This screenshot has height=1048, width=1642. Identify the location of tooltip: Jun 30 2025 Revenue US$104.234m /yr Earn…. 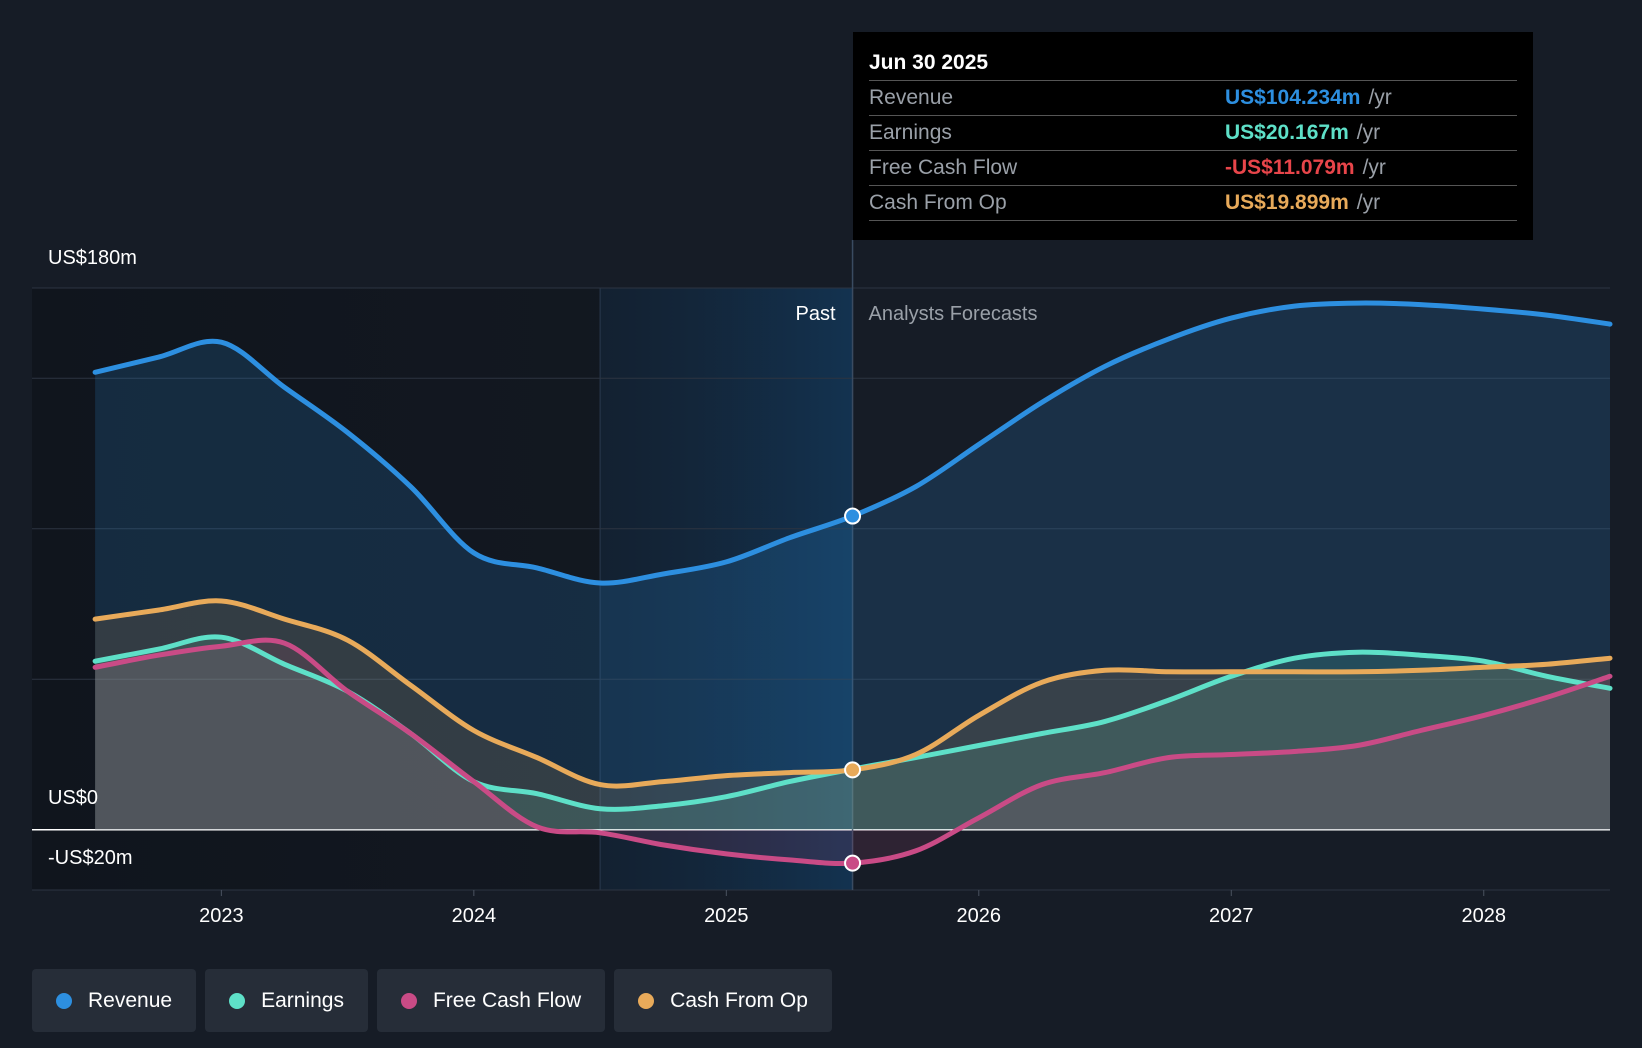
(1193, 136).